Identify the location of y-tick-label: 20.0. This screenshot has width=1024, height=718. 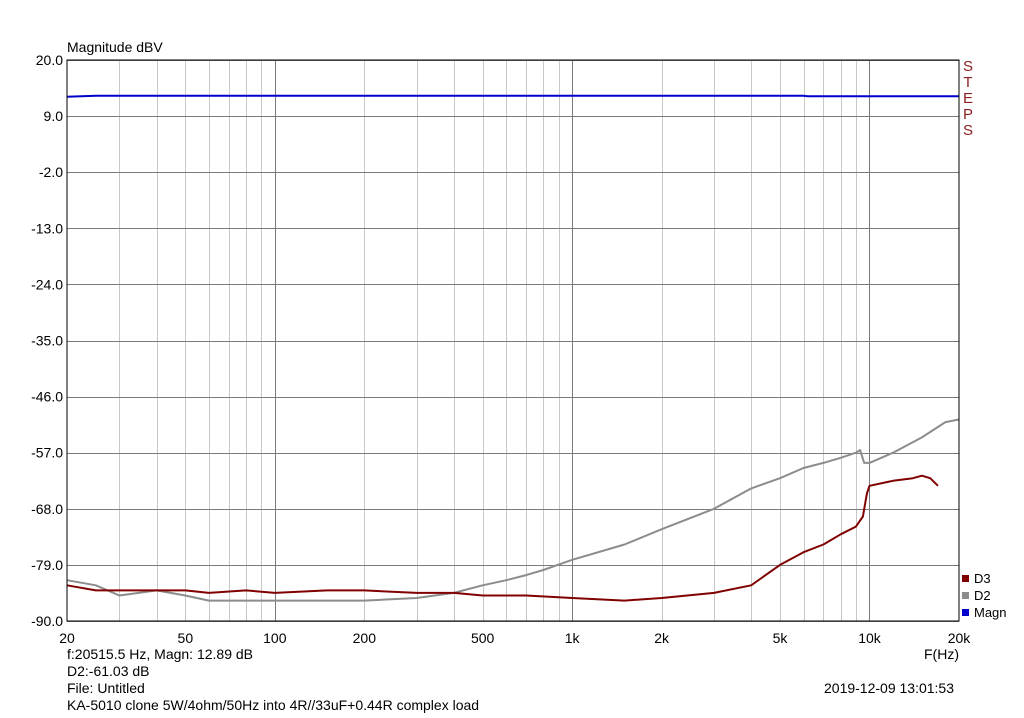
(49, 60).